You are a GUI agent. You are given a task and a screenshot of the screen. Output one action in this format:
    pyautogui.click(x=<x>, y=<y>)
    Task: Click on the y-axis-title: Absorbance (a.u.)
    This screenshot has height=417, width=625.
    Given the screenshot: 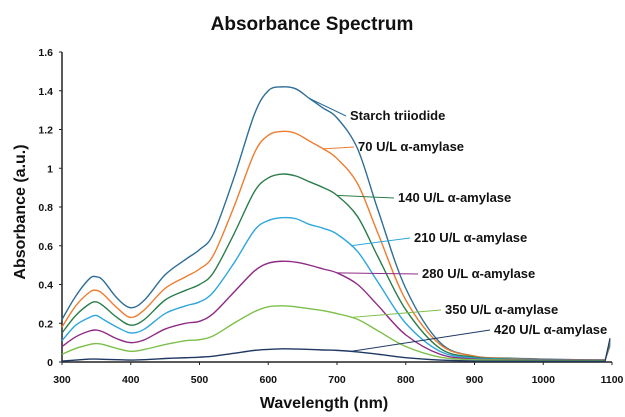 What is the action you would take?
    pyautogui.click(x=20, y=211)
    